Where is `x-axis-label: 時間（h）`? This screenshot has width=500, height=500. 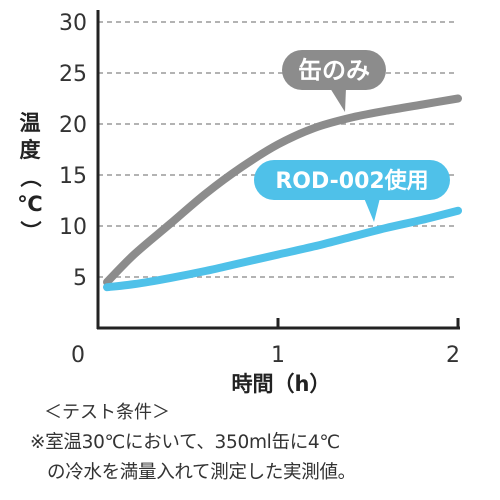 x-axis-label: 時間（h） is located at coordinates (281, 384).